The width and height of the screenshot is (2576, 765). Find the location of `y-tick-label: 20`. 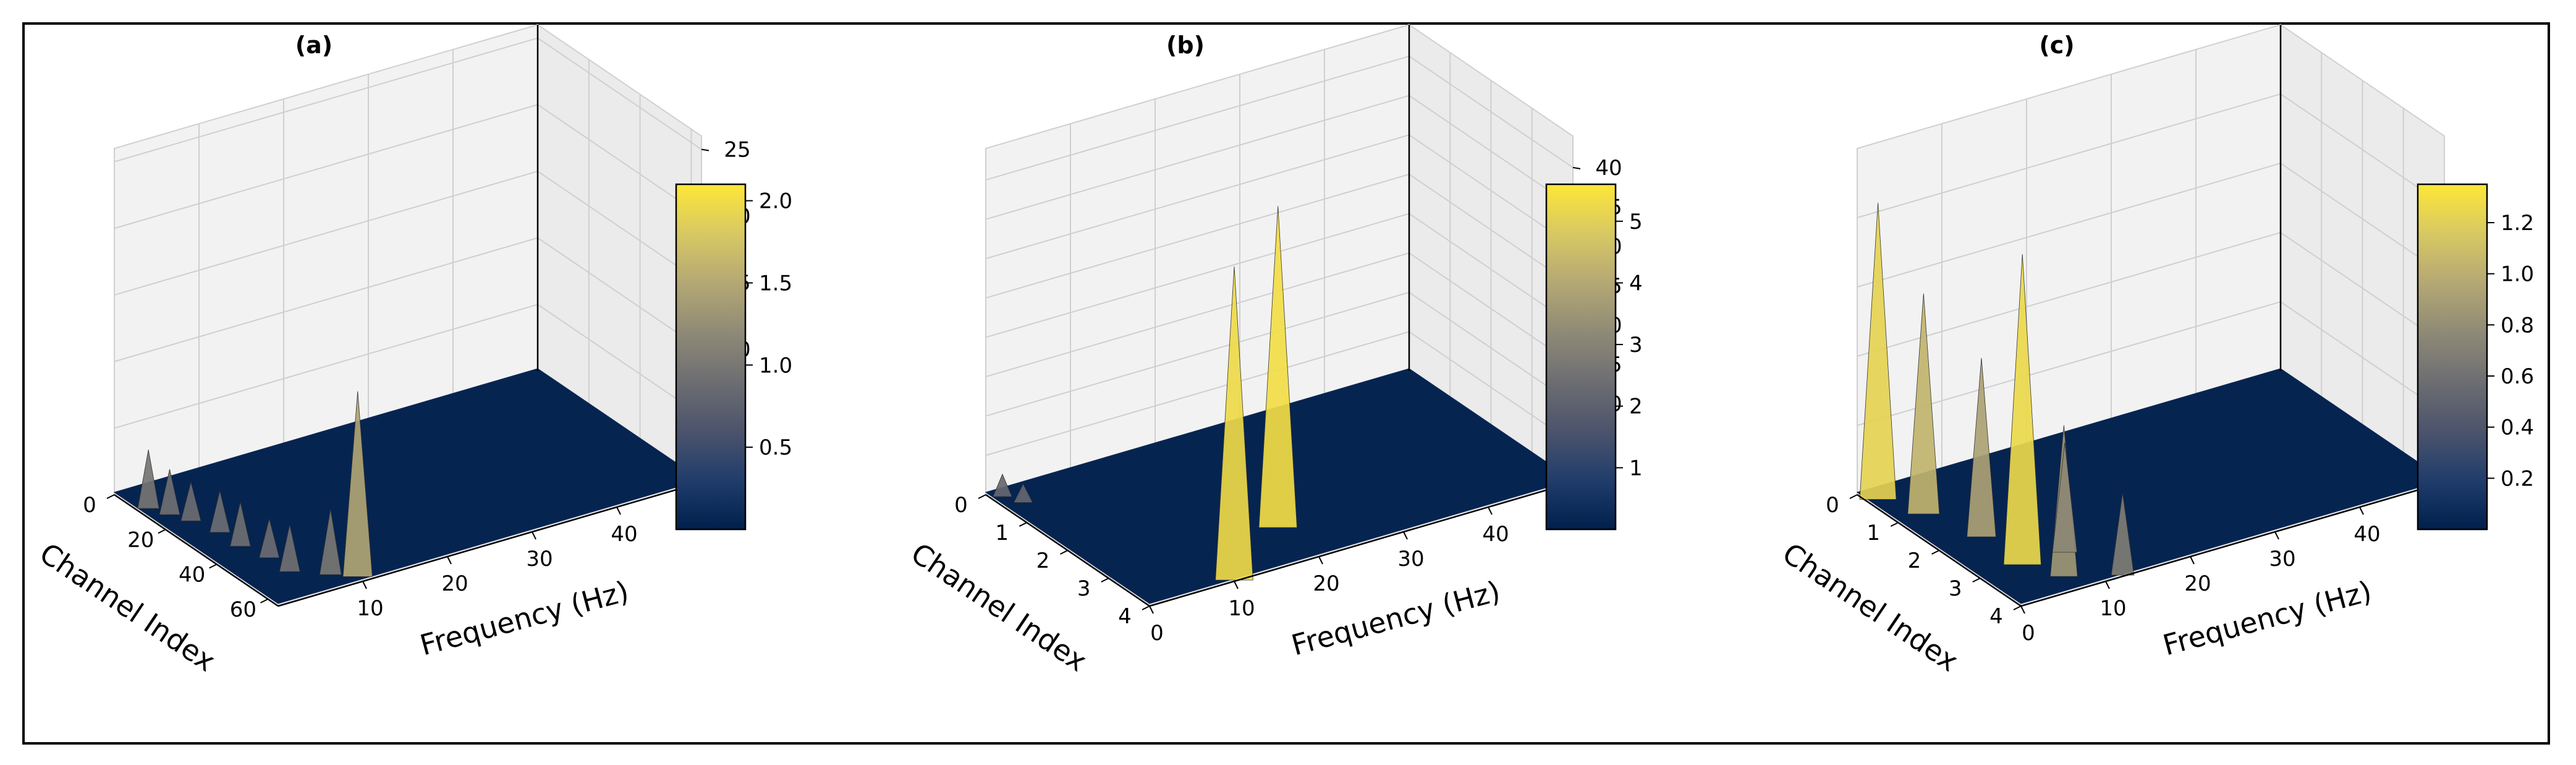

y-tick-label: 20 is located at coordinates (140, 540).